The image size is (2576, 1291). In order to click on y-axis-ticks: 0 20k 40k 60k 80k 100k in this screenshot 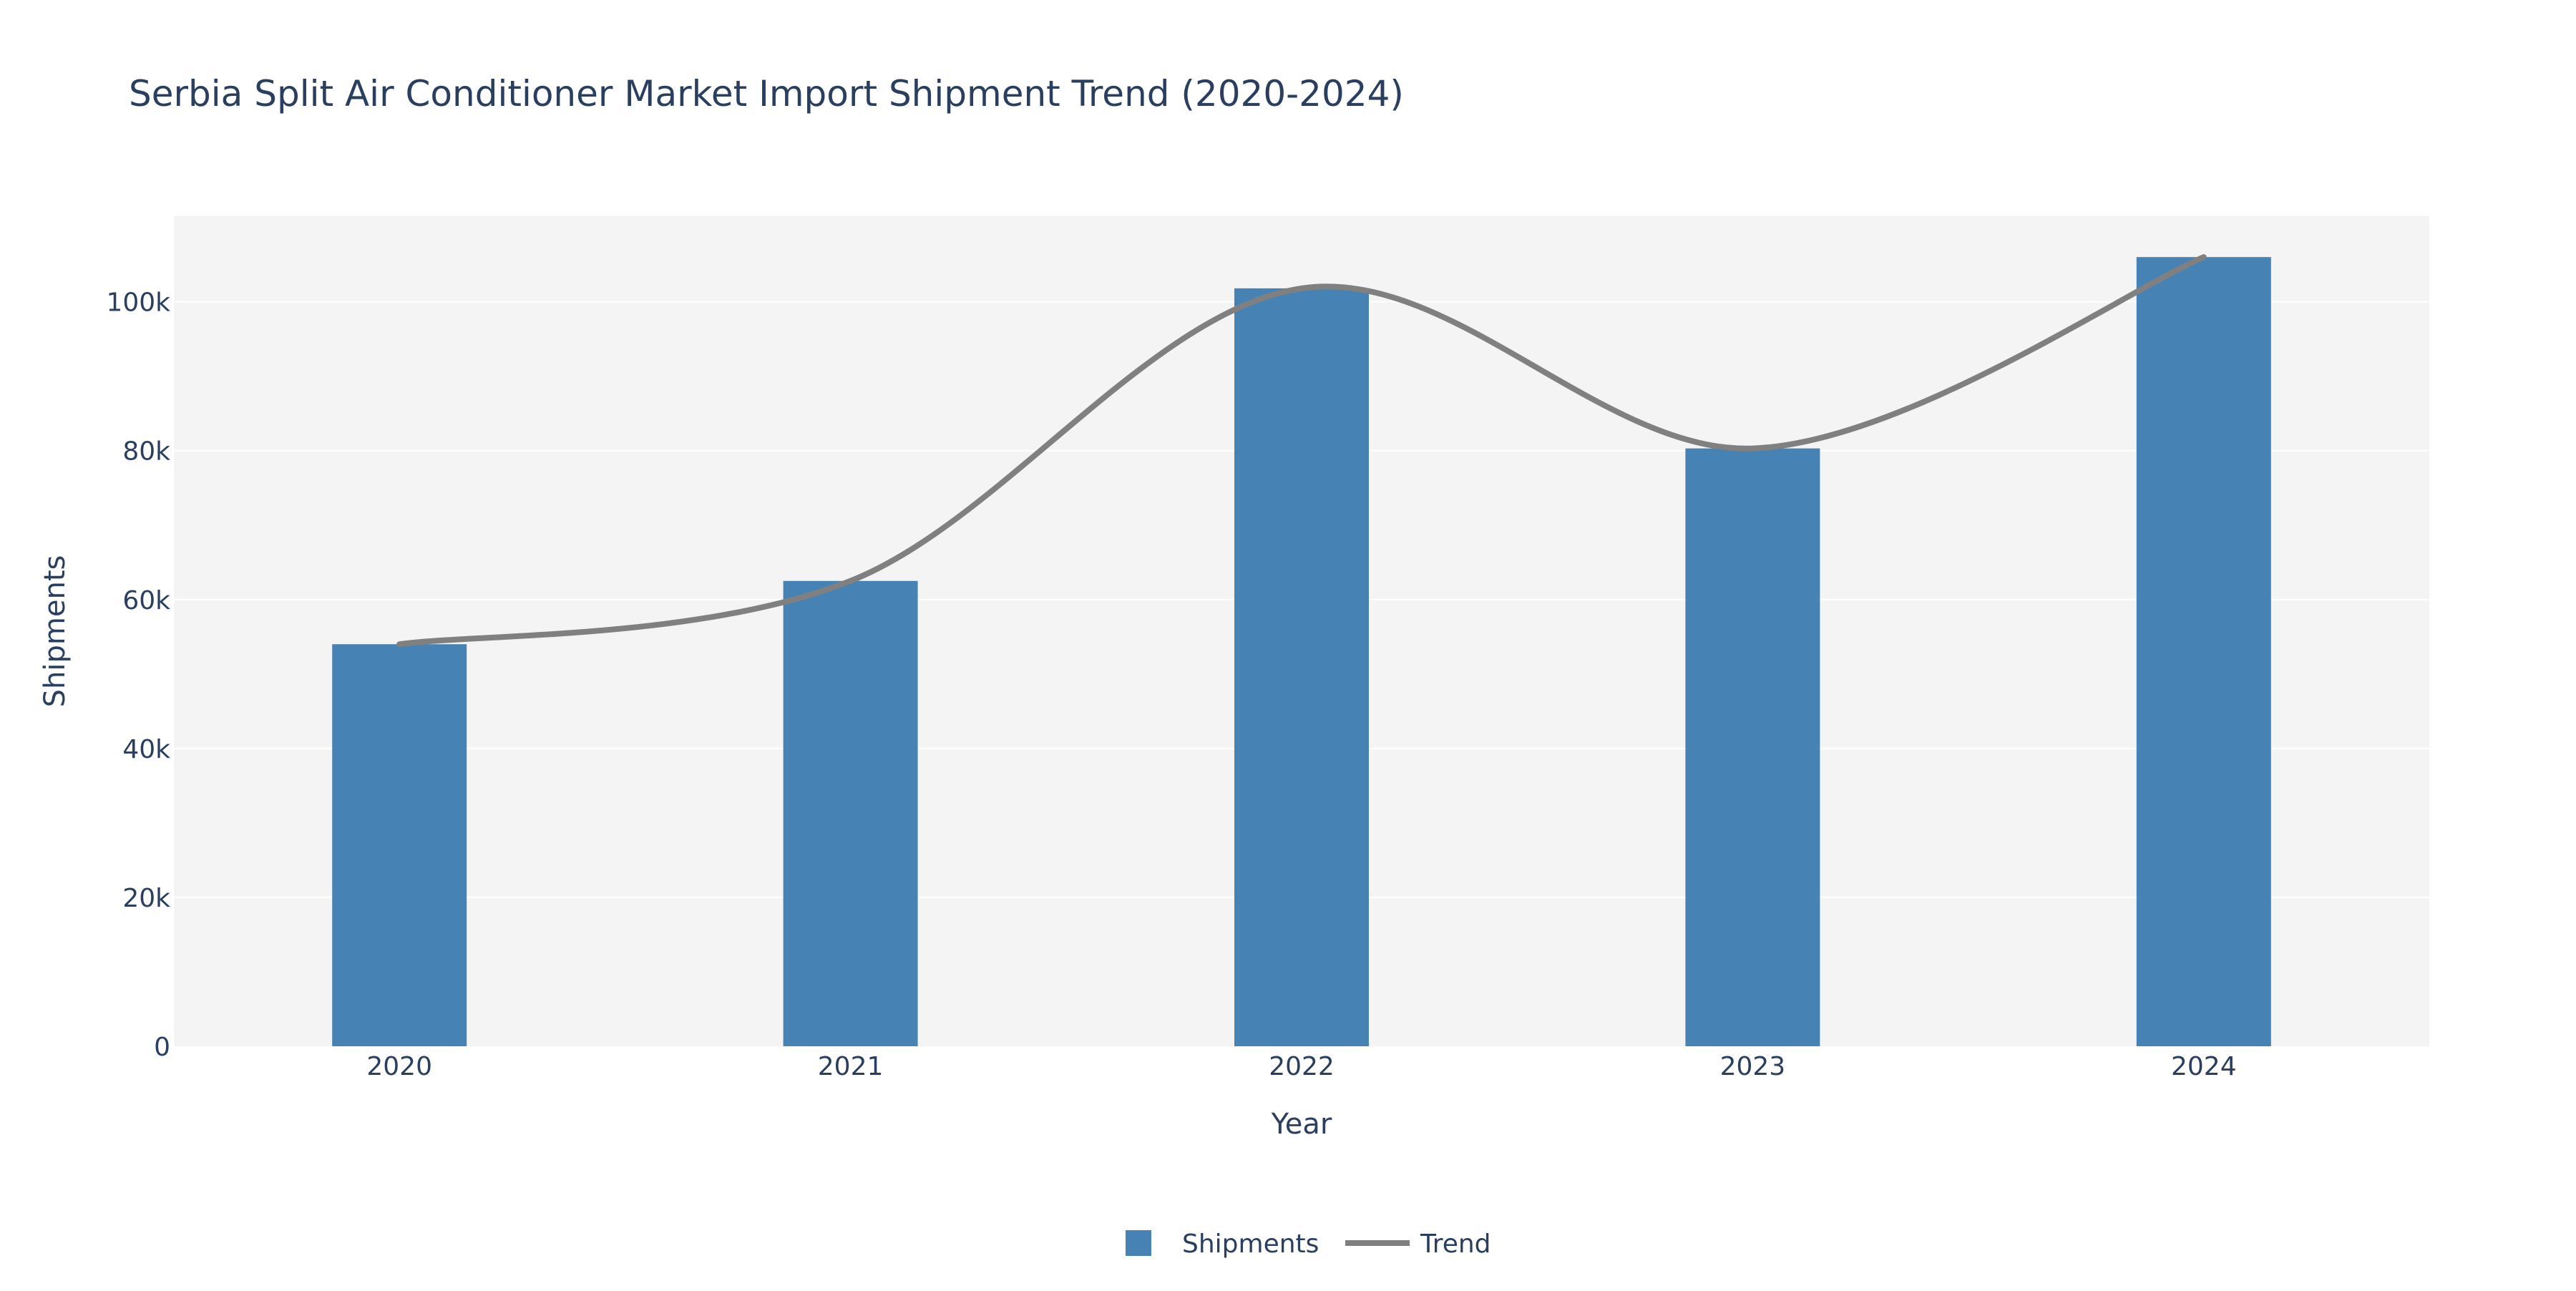, I will do `click(138, 675)`.